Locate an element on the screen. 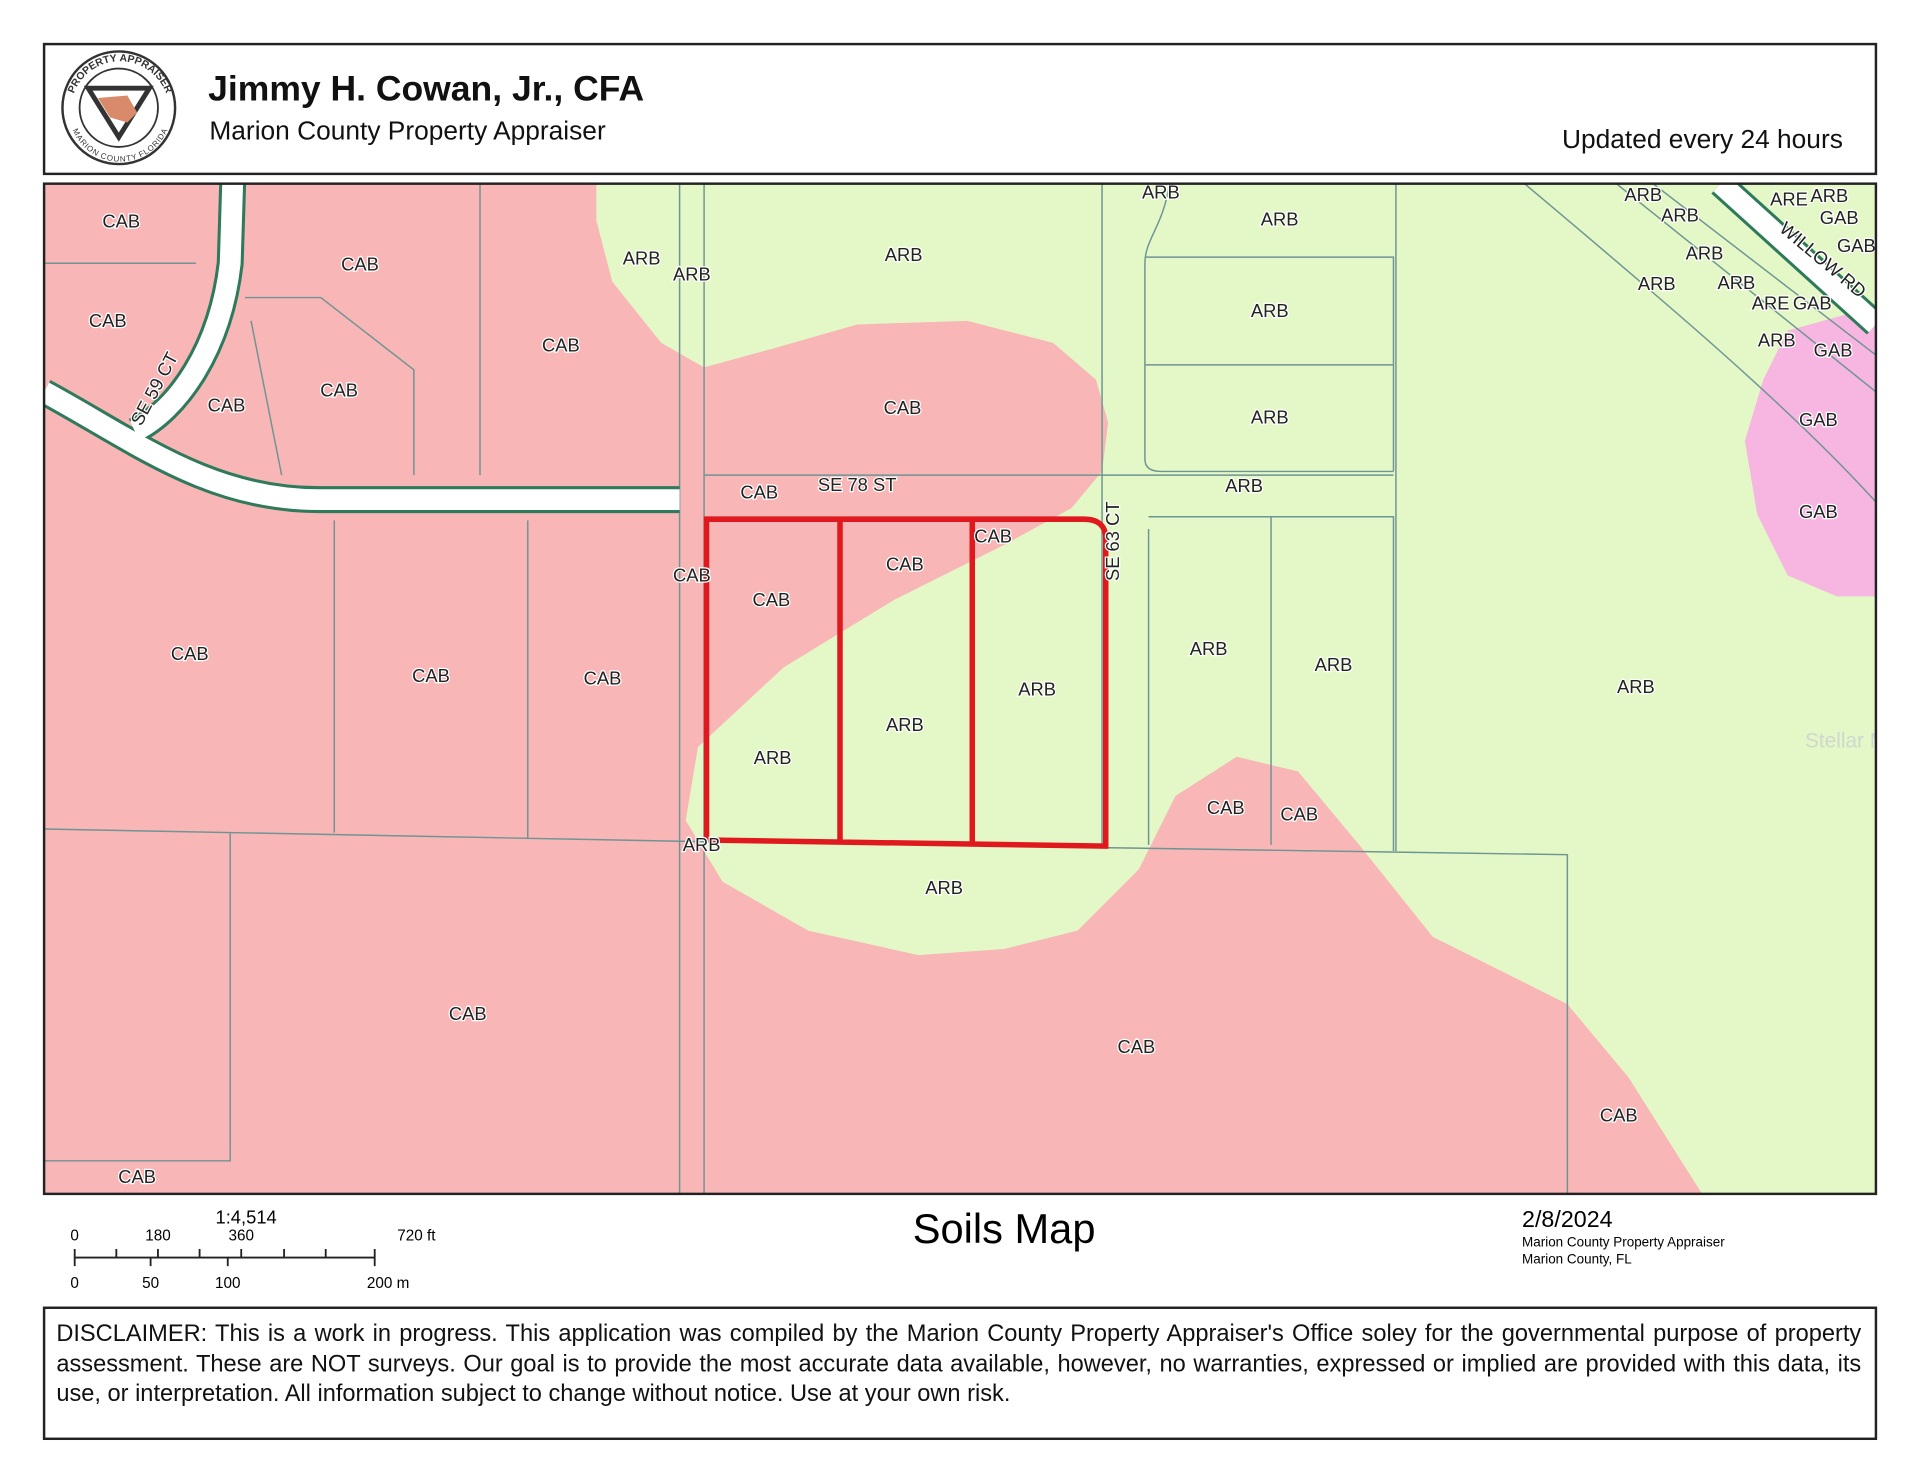 The height and width of the screenshot is (1483, 1920). disclaimer-box is located at coordinates (960, 1373).